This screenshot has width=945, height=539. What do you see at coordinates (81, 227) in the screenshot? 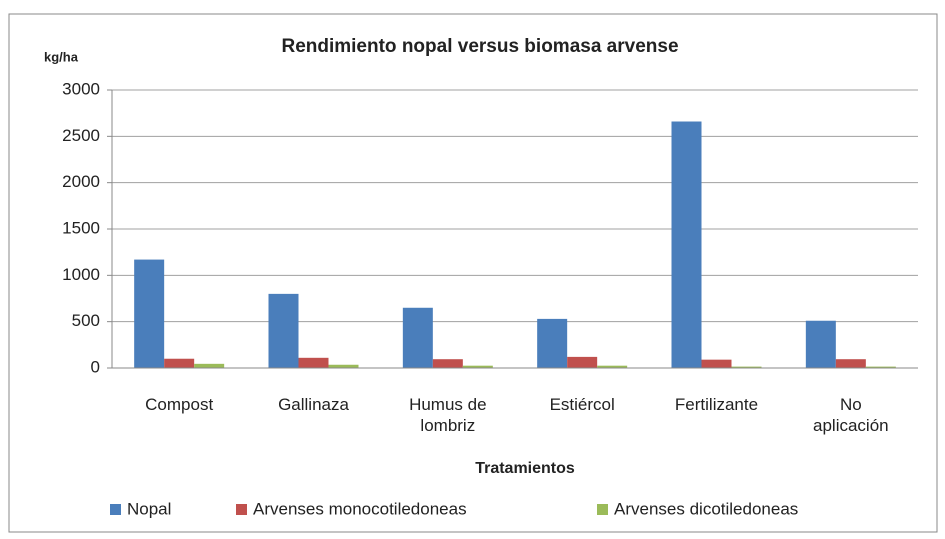
I see `y-tick-label: 1500` at bounding box center [81, 227].